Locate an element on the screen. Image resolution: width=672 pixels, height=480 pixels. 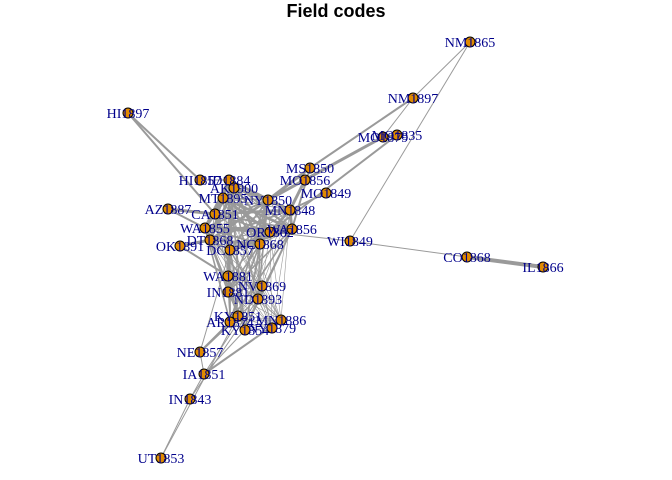
node-label: NE1857 is located at coordinates (200, 353).